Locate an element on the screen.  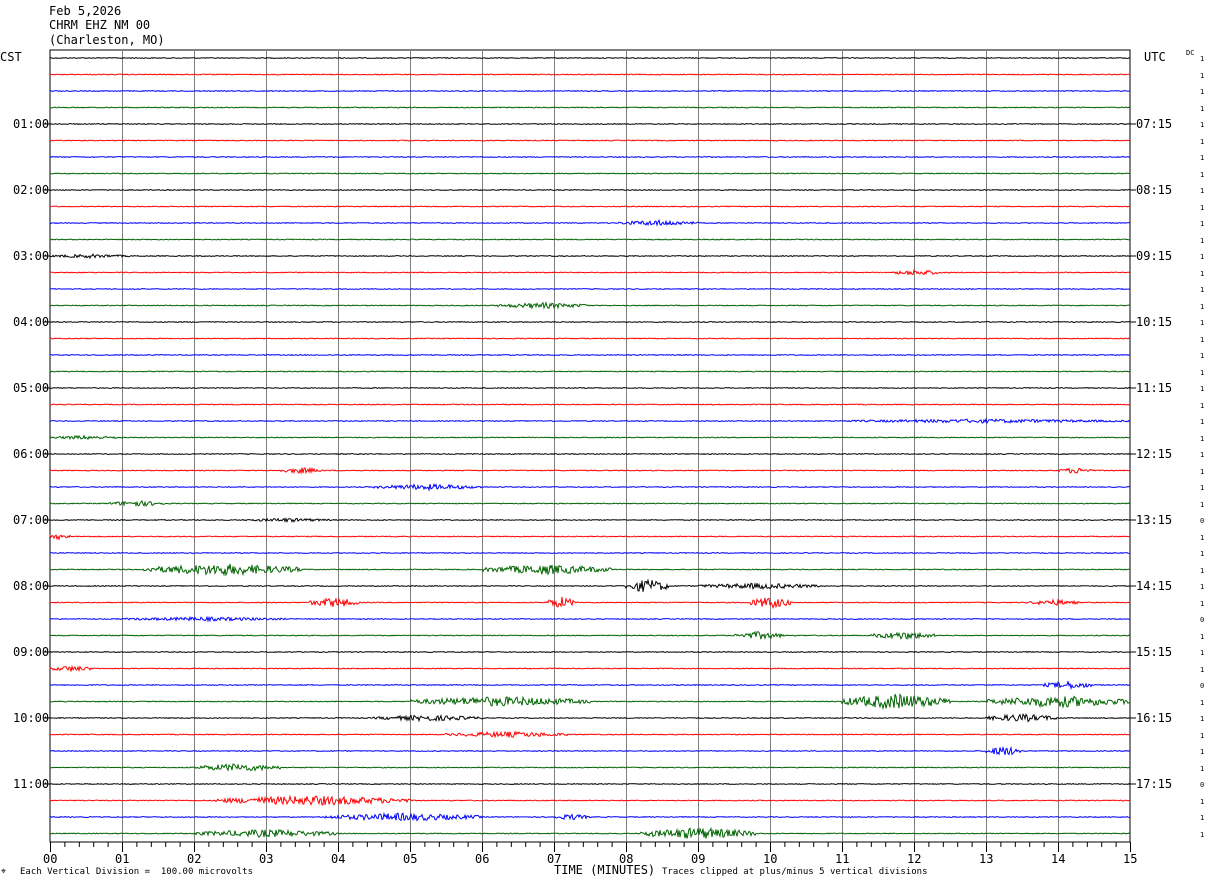
x-tick-label: 07 is located at coordinates (554, 859).